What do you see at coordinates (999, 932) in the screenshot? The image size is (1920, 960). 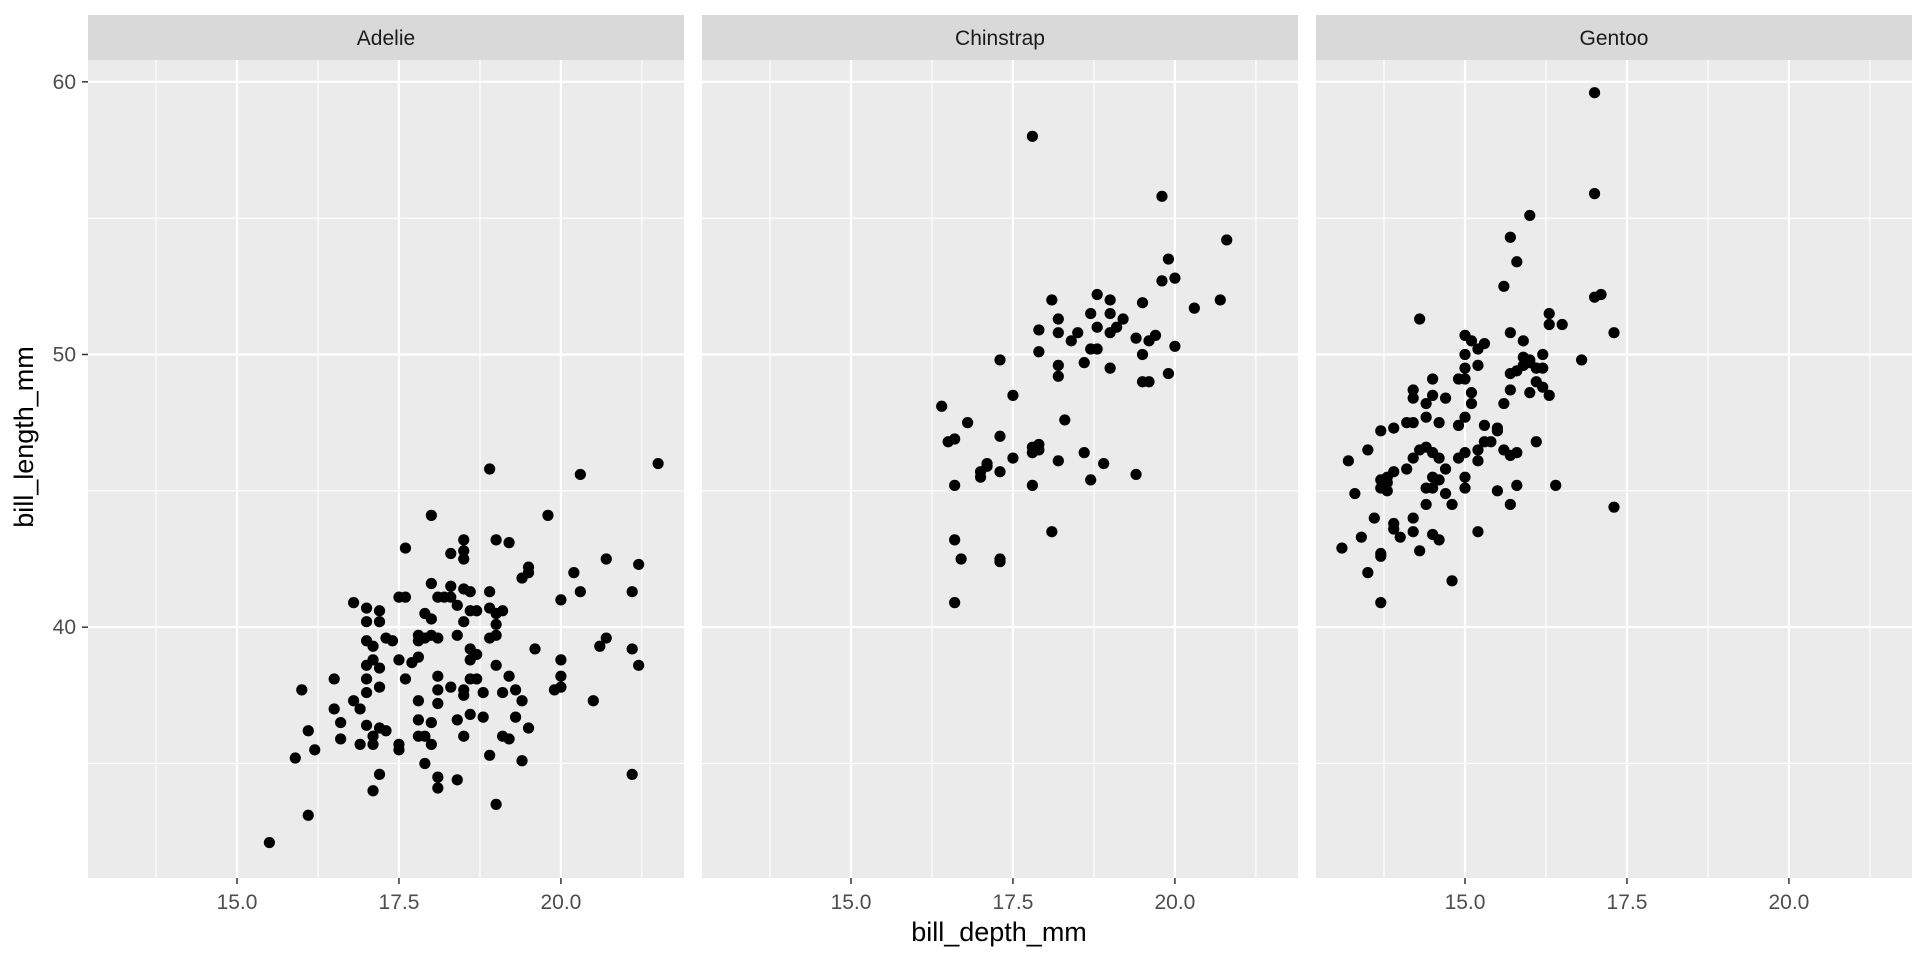 I see `x-axis-title: bill_depth_mm` at bounding box center [999, 932].